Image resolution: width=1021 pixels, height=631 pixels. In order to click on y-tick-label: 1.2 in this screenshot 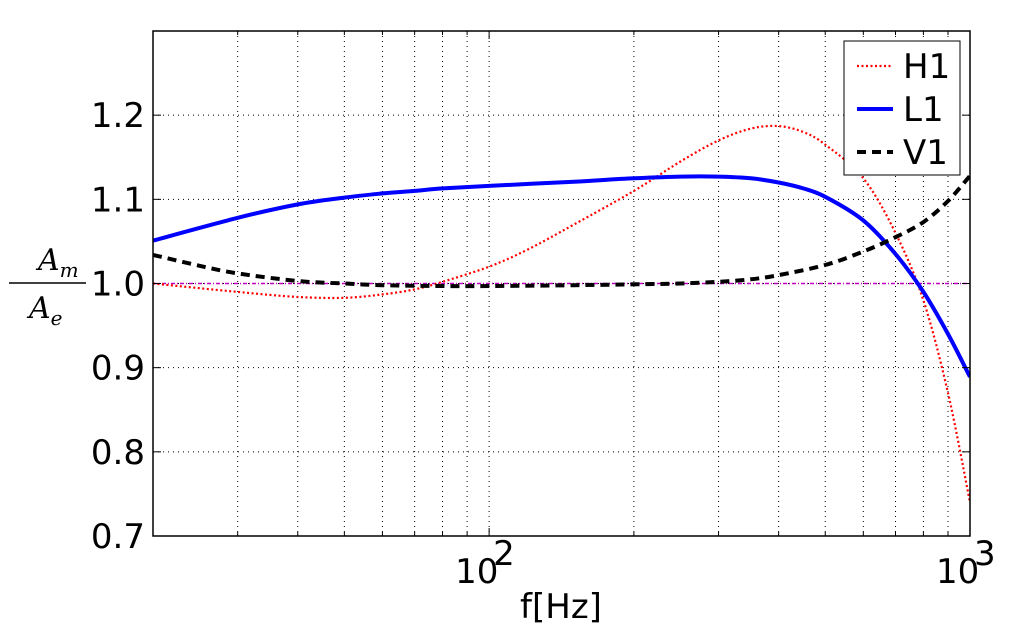, I will do `click(118, 116)`.